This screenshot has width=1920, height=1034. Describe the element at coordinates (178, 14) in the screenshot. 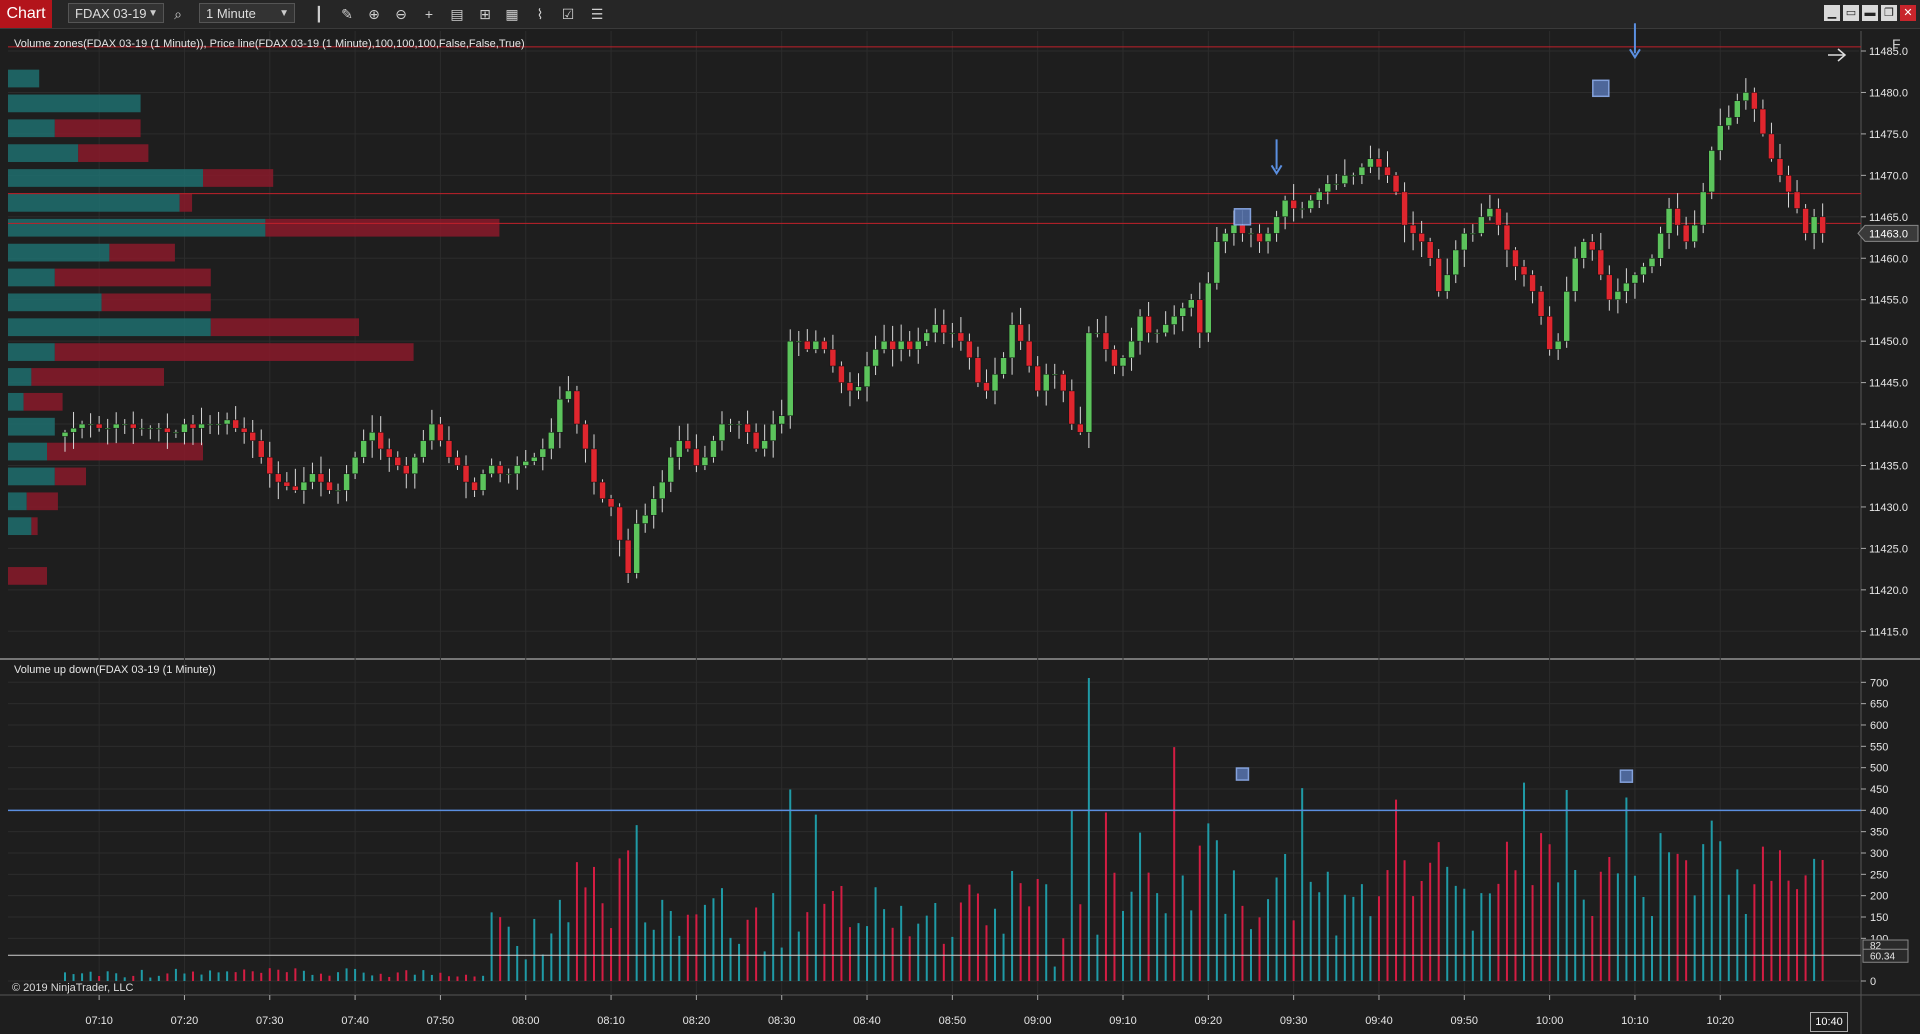

I see `search-icon: ⌕` at that location.